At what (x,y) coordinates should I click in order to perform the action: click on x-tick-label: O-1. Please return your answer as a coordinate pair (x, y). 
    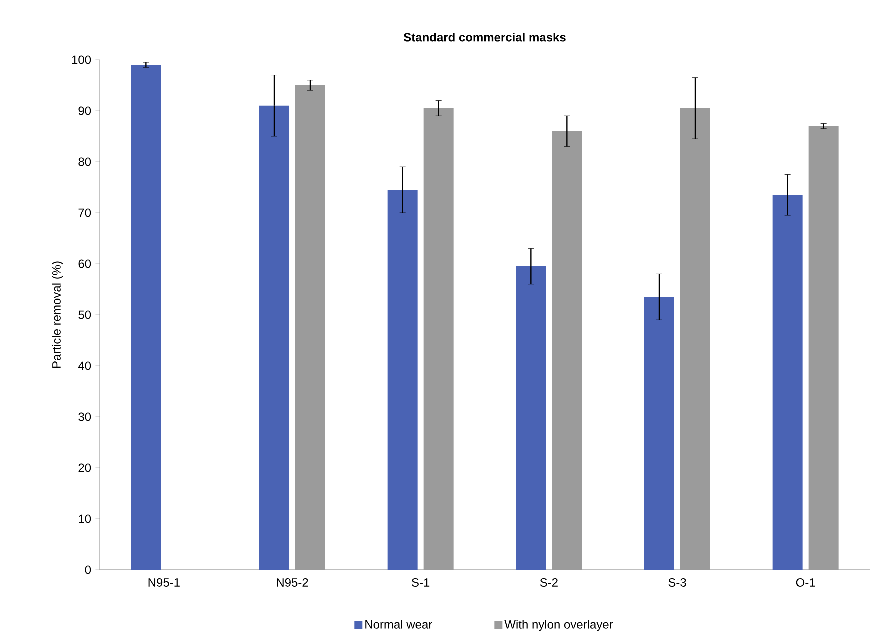
    Looking at the image, I should click on (806, 582).